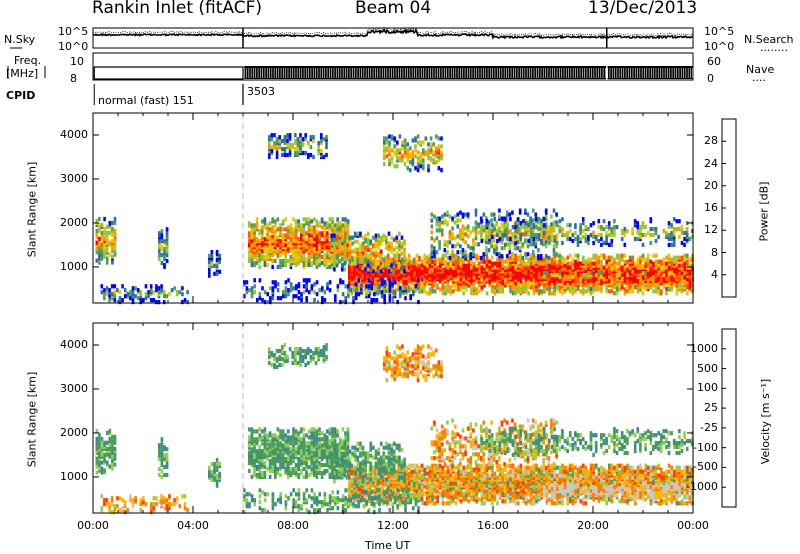  What do you see at coordinates (493, 525) in the screenshot?
I see `x-tick-label: 16:00` at bounding box center [493, 525].